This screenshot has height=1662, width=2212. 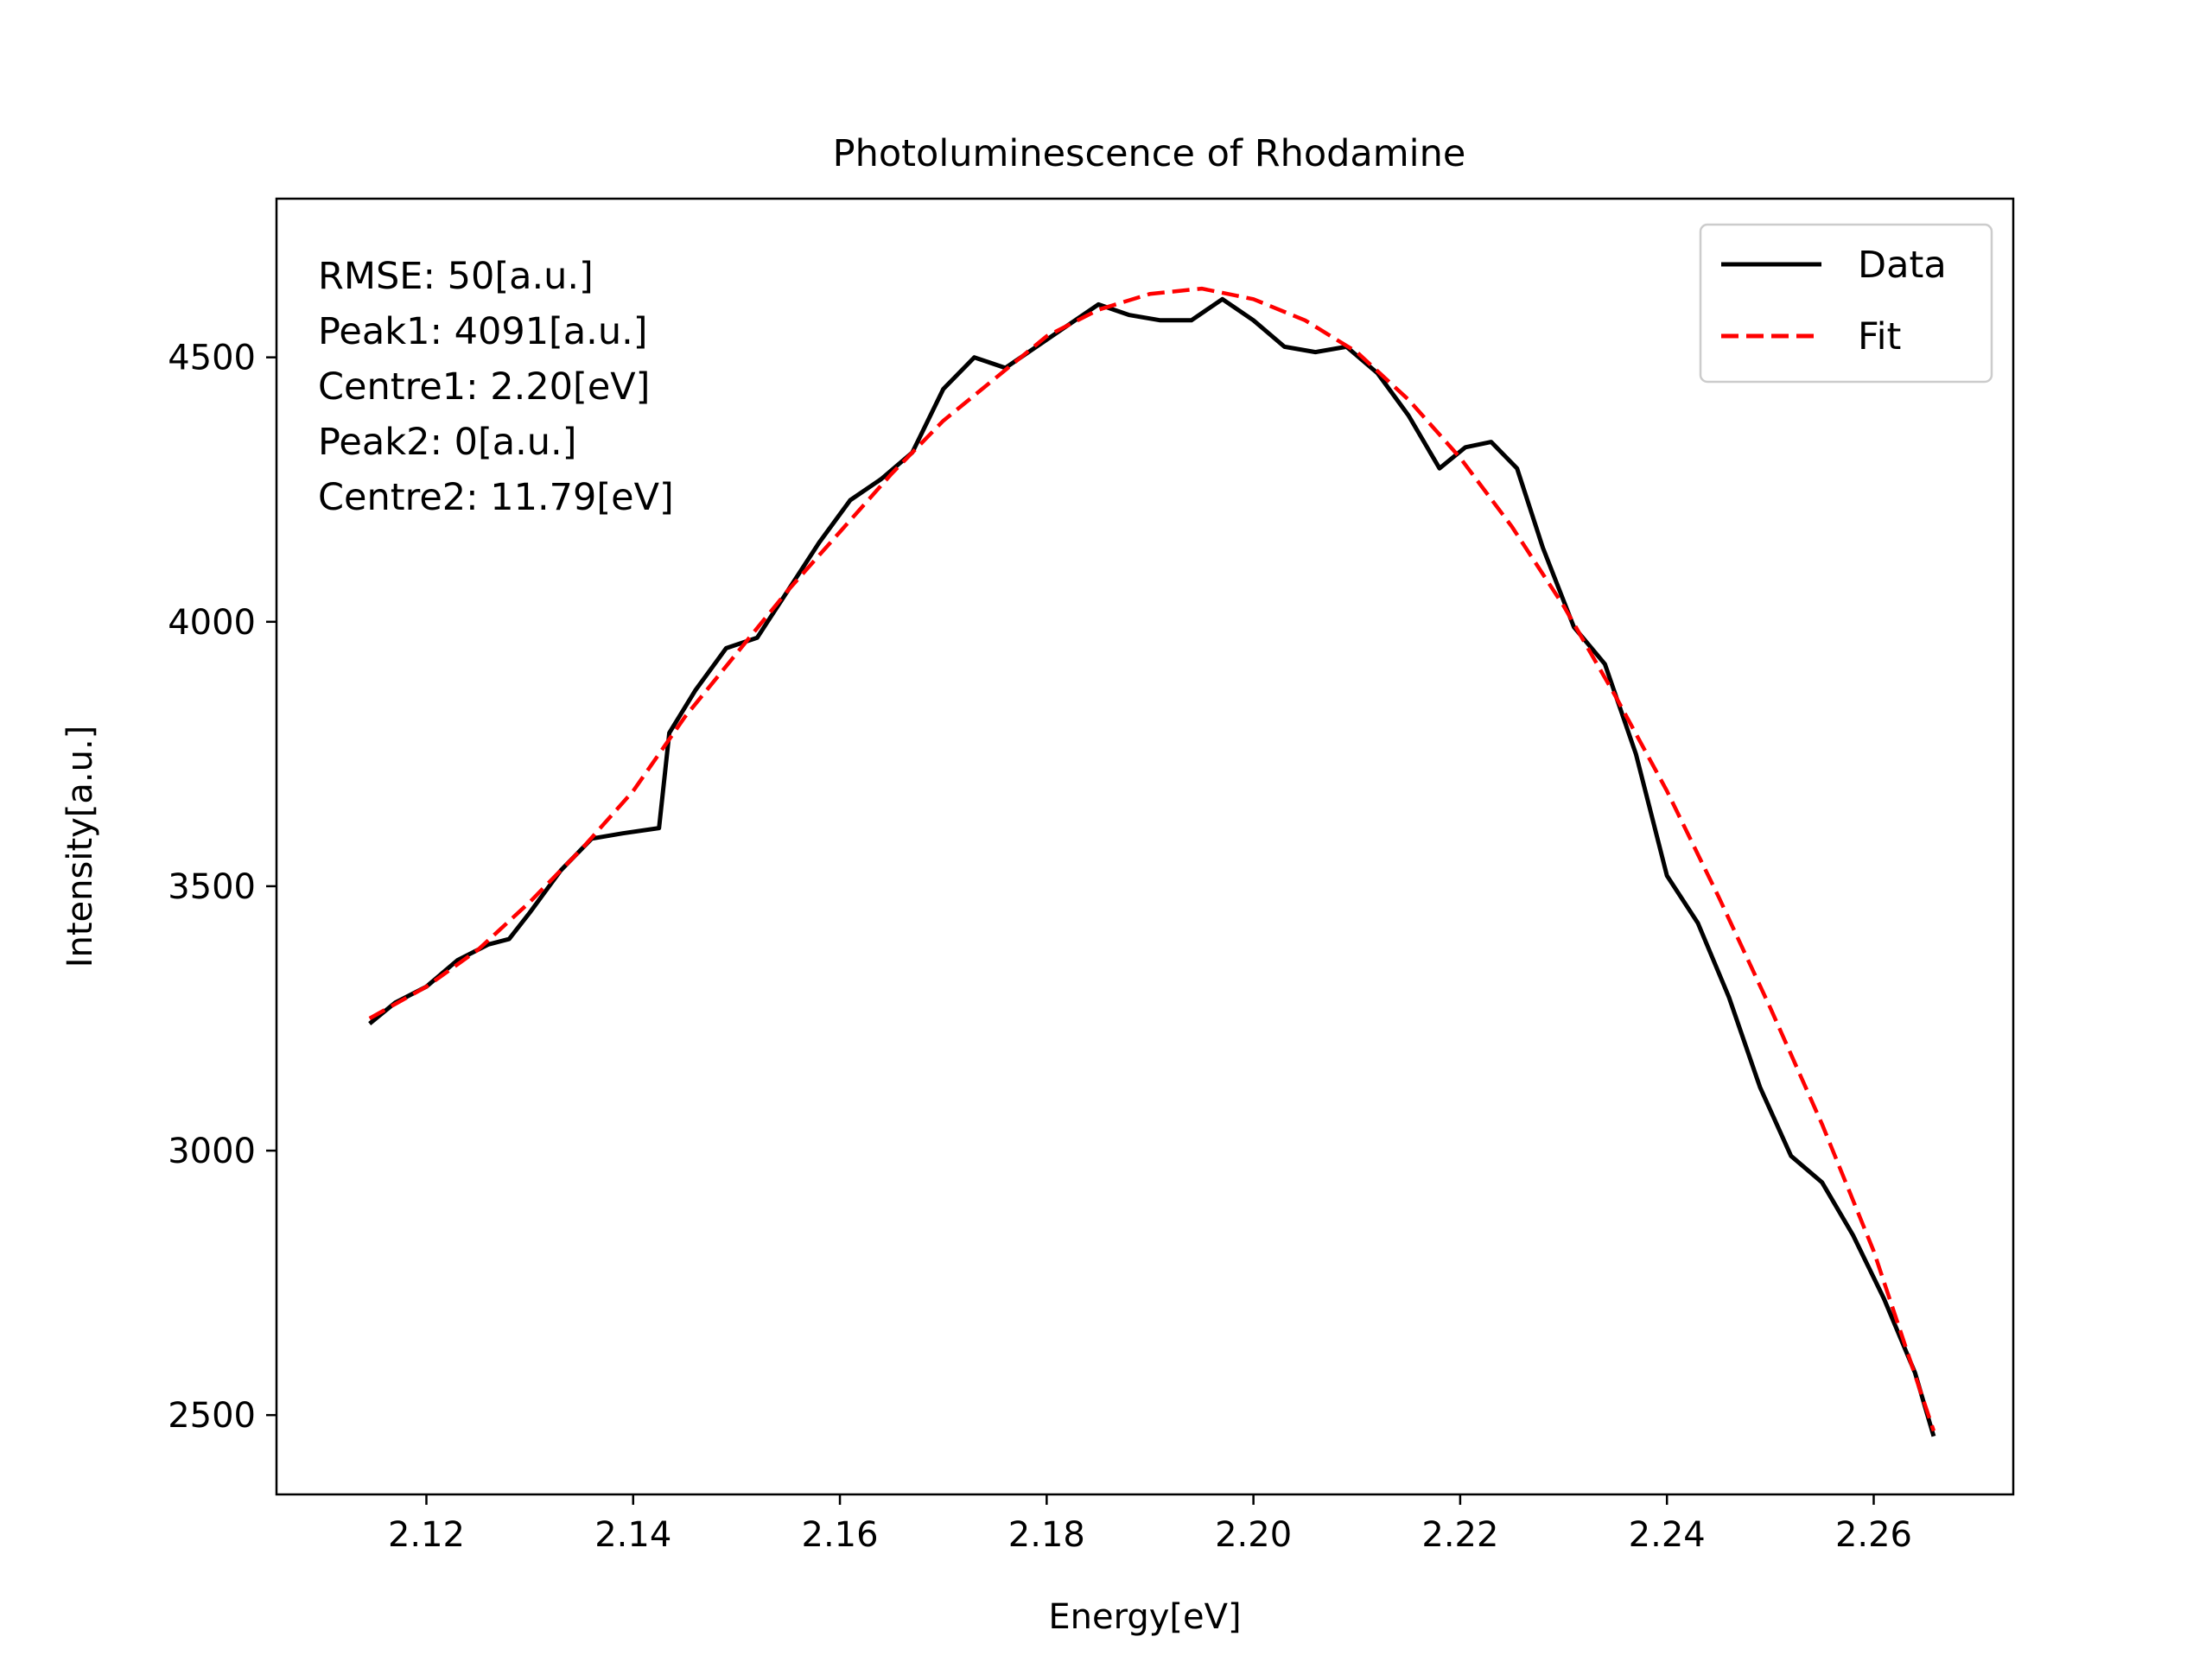 What do you see at coordinates (212, 1151) in the screenshot?
I see `y-tick-label: 3000` at bounding box center [212, 1151].